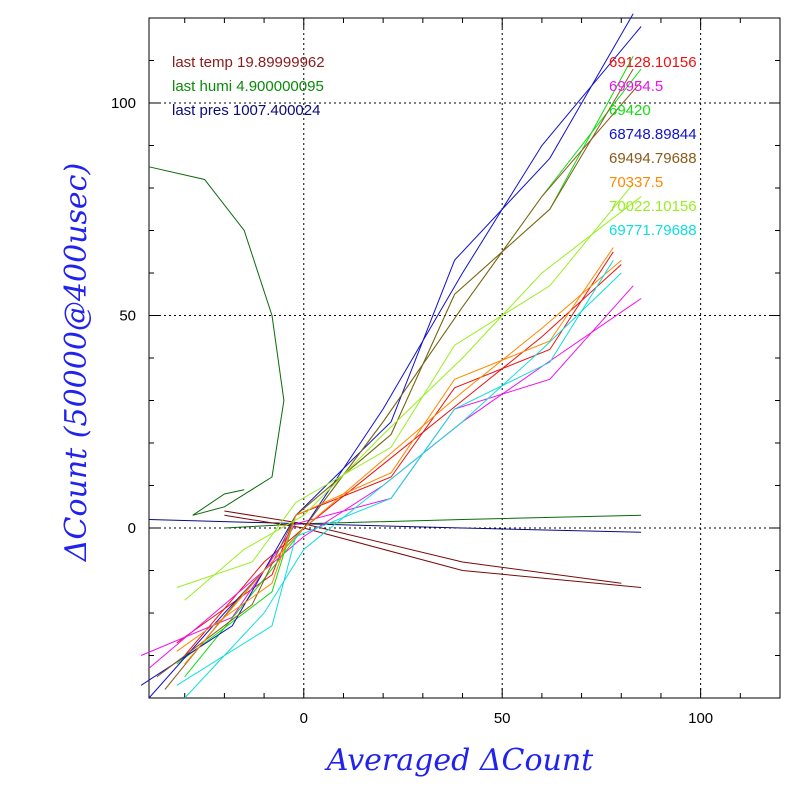 The width and height of the screenshot is (797, 797). What do you see at coordinates (653, 206) in the screenshot?
I see `legend-entry: 70022.10156` at bounding box center [653, 206].